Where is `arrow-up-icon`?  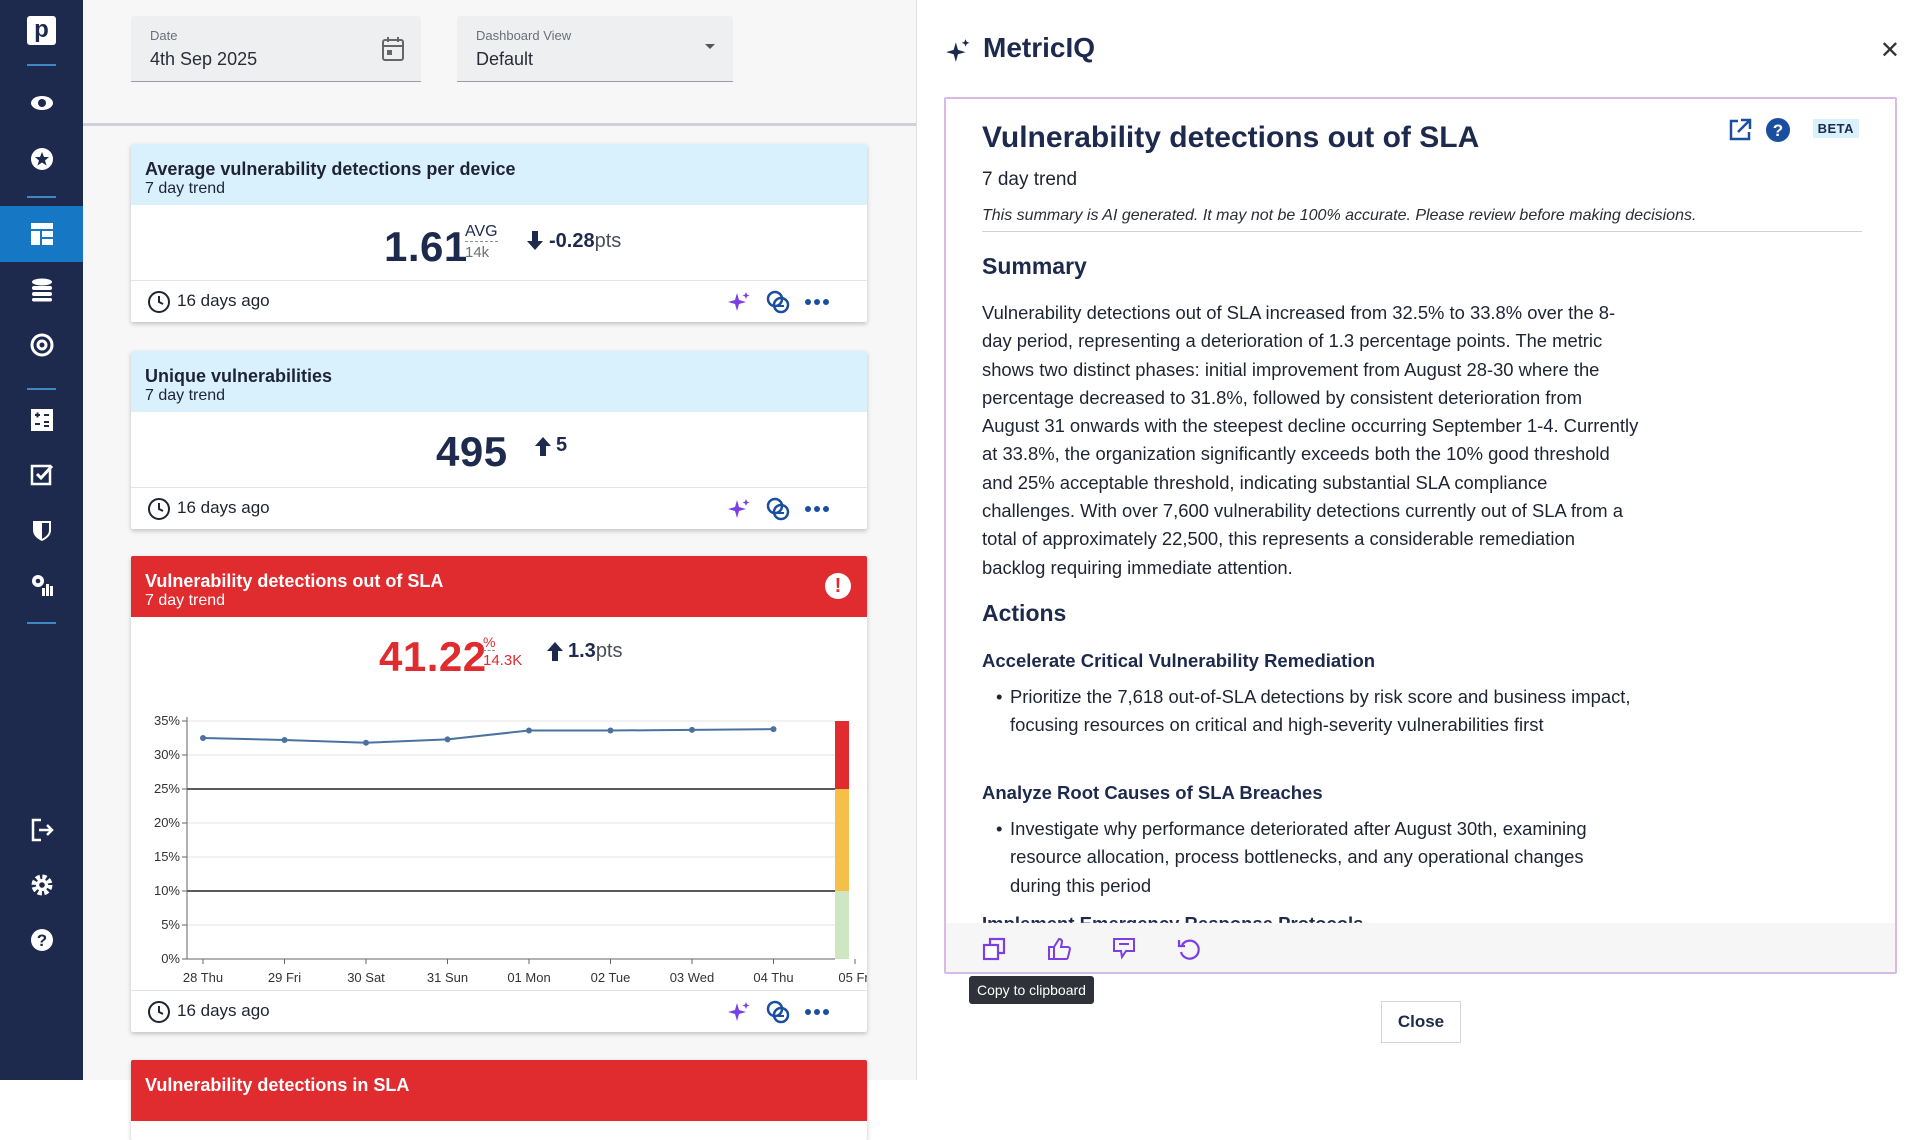 arrow-up-icon is located at coordinates (543, 446).